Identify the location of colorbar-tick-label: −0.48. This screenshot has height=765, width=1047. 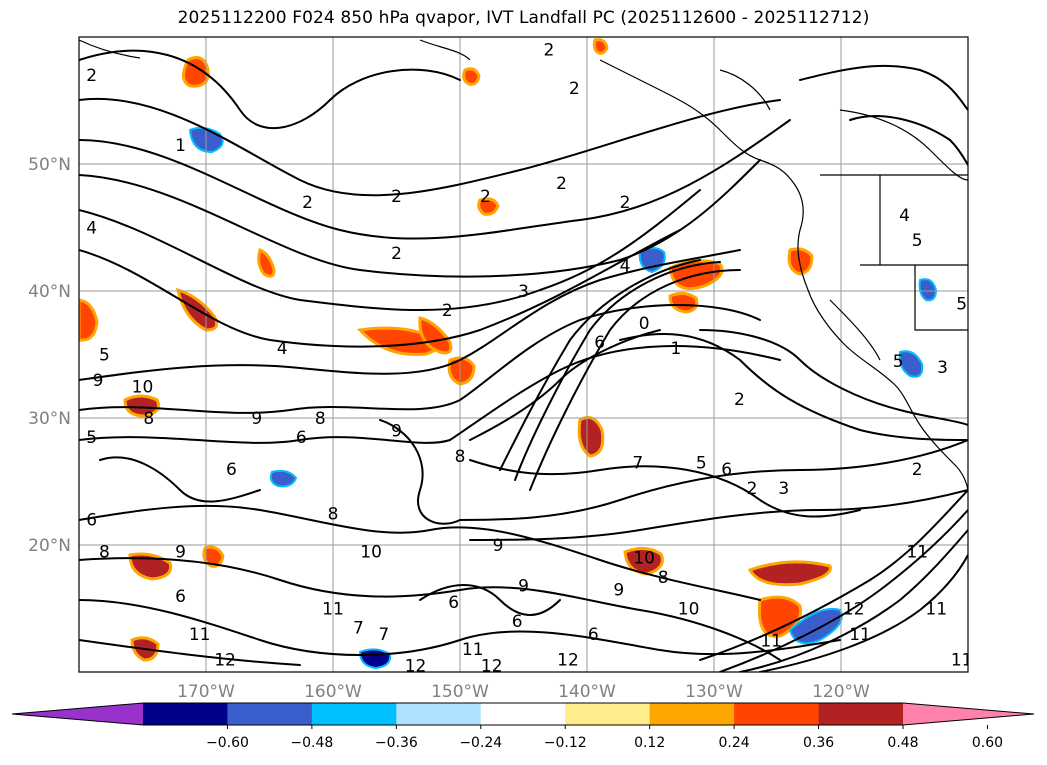
(311, 743).